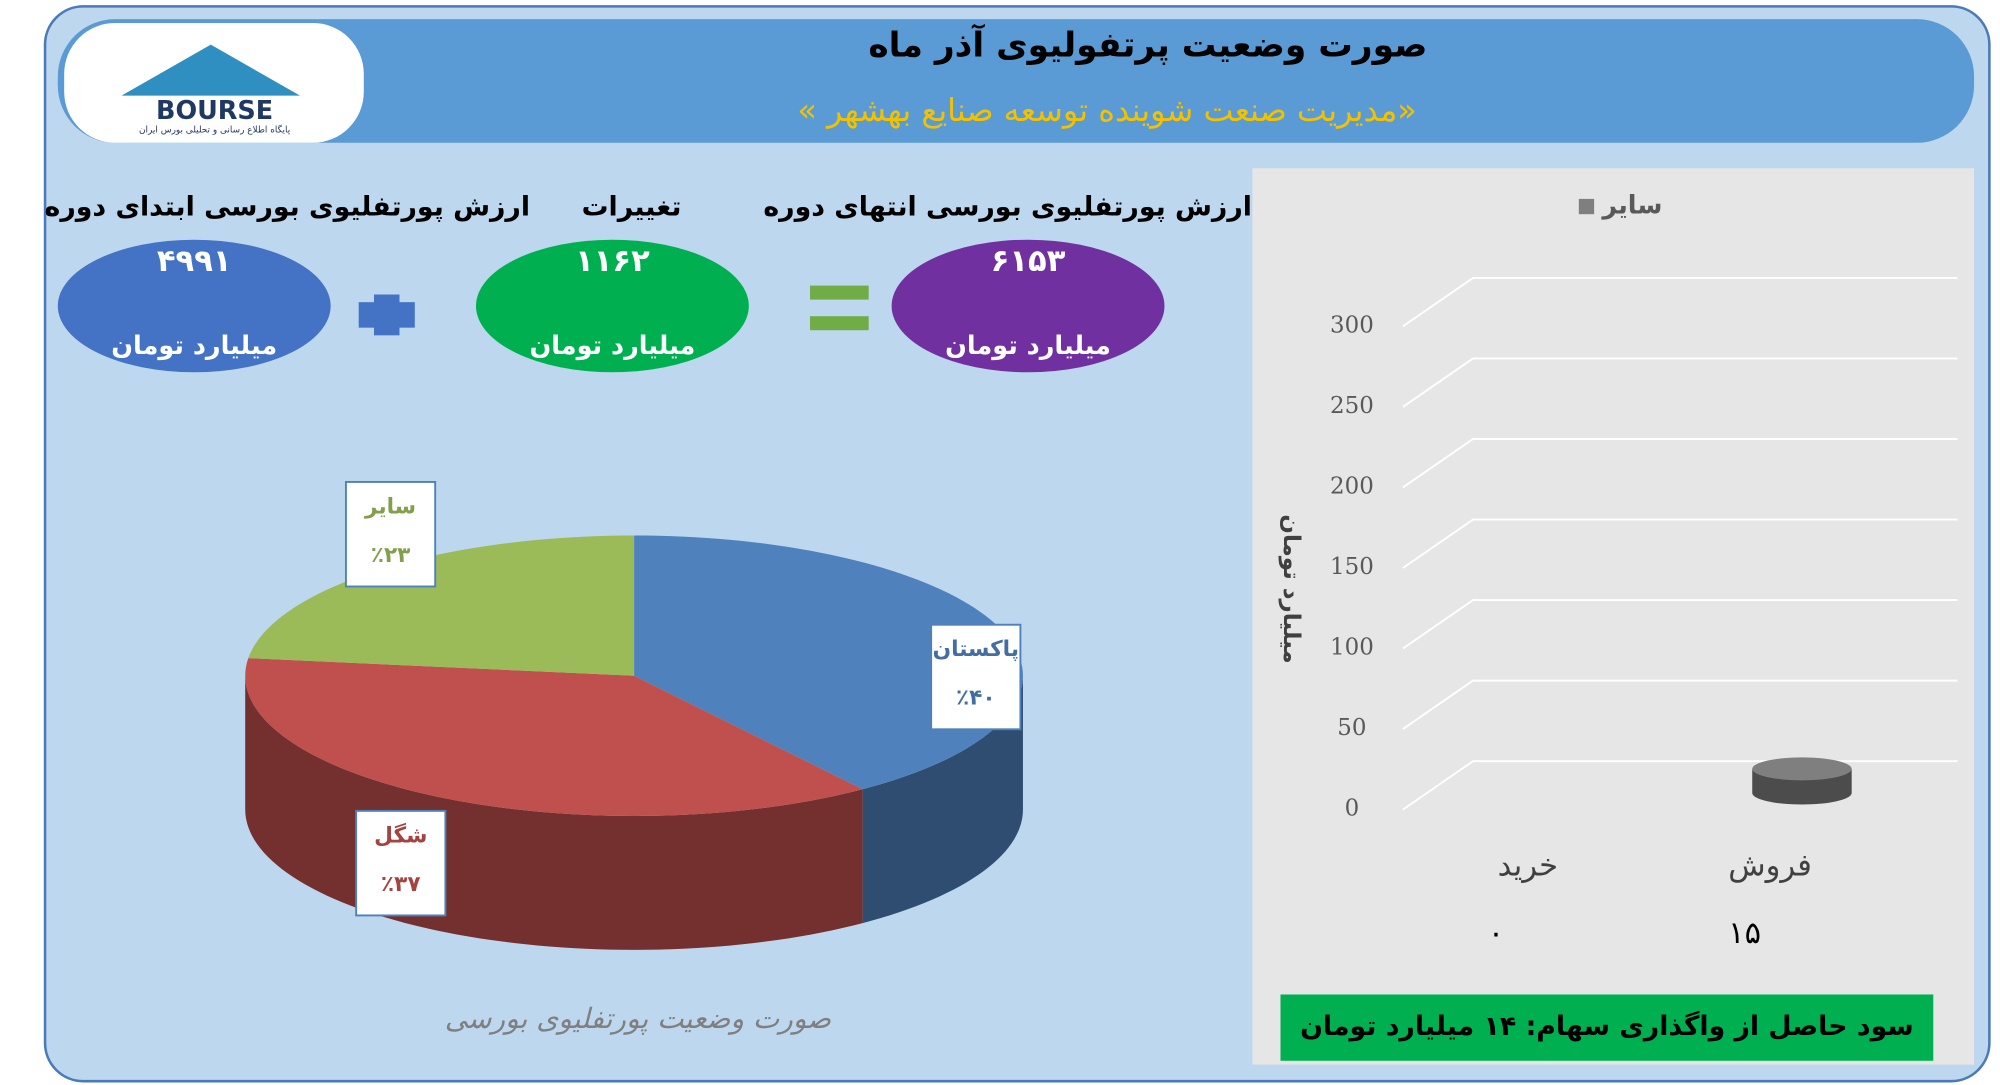 The width and height of the screenshot is (2000, 1085). What do you see at coordinates (1631, 206) in the screenshot?
I see `legend-label: سایر` at bounding box center [1631, 206].